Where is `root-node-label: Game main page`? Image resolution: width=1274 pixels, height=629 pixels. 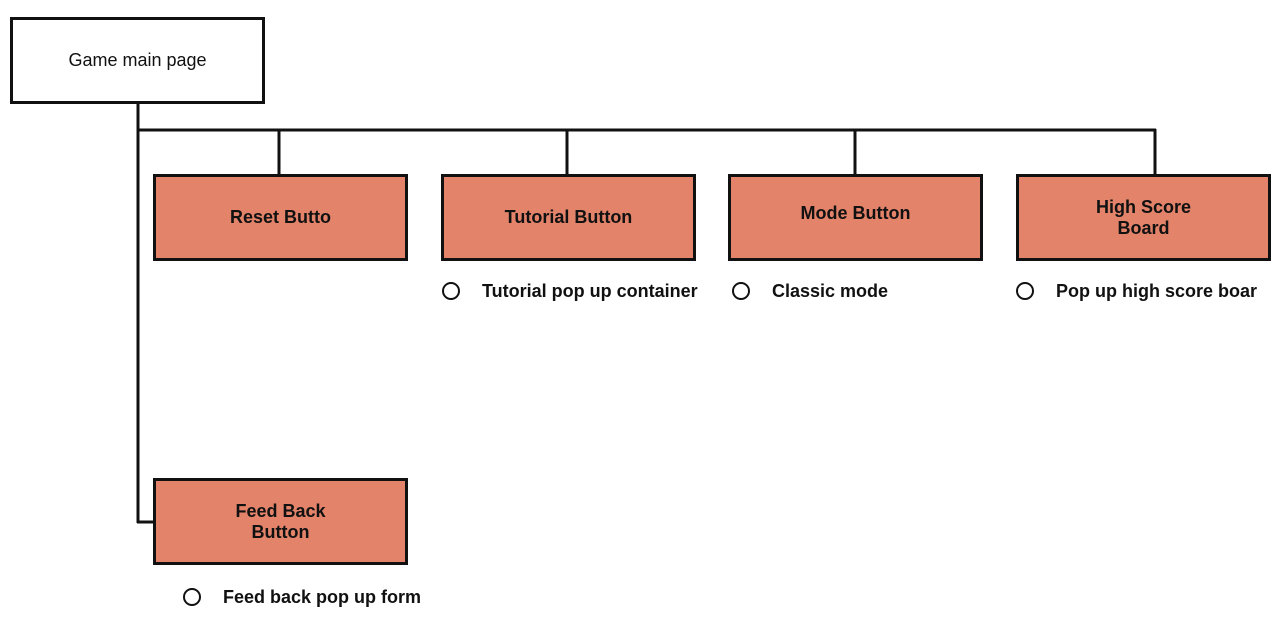
root-node-label: Game main page is located at coordinates (137, 60).